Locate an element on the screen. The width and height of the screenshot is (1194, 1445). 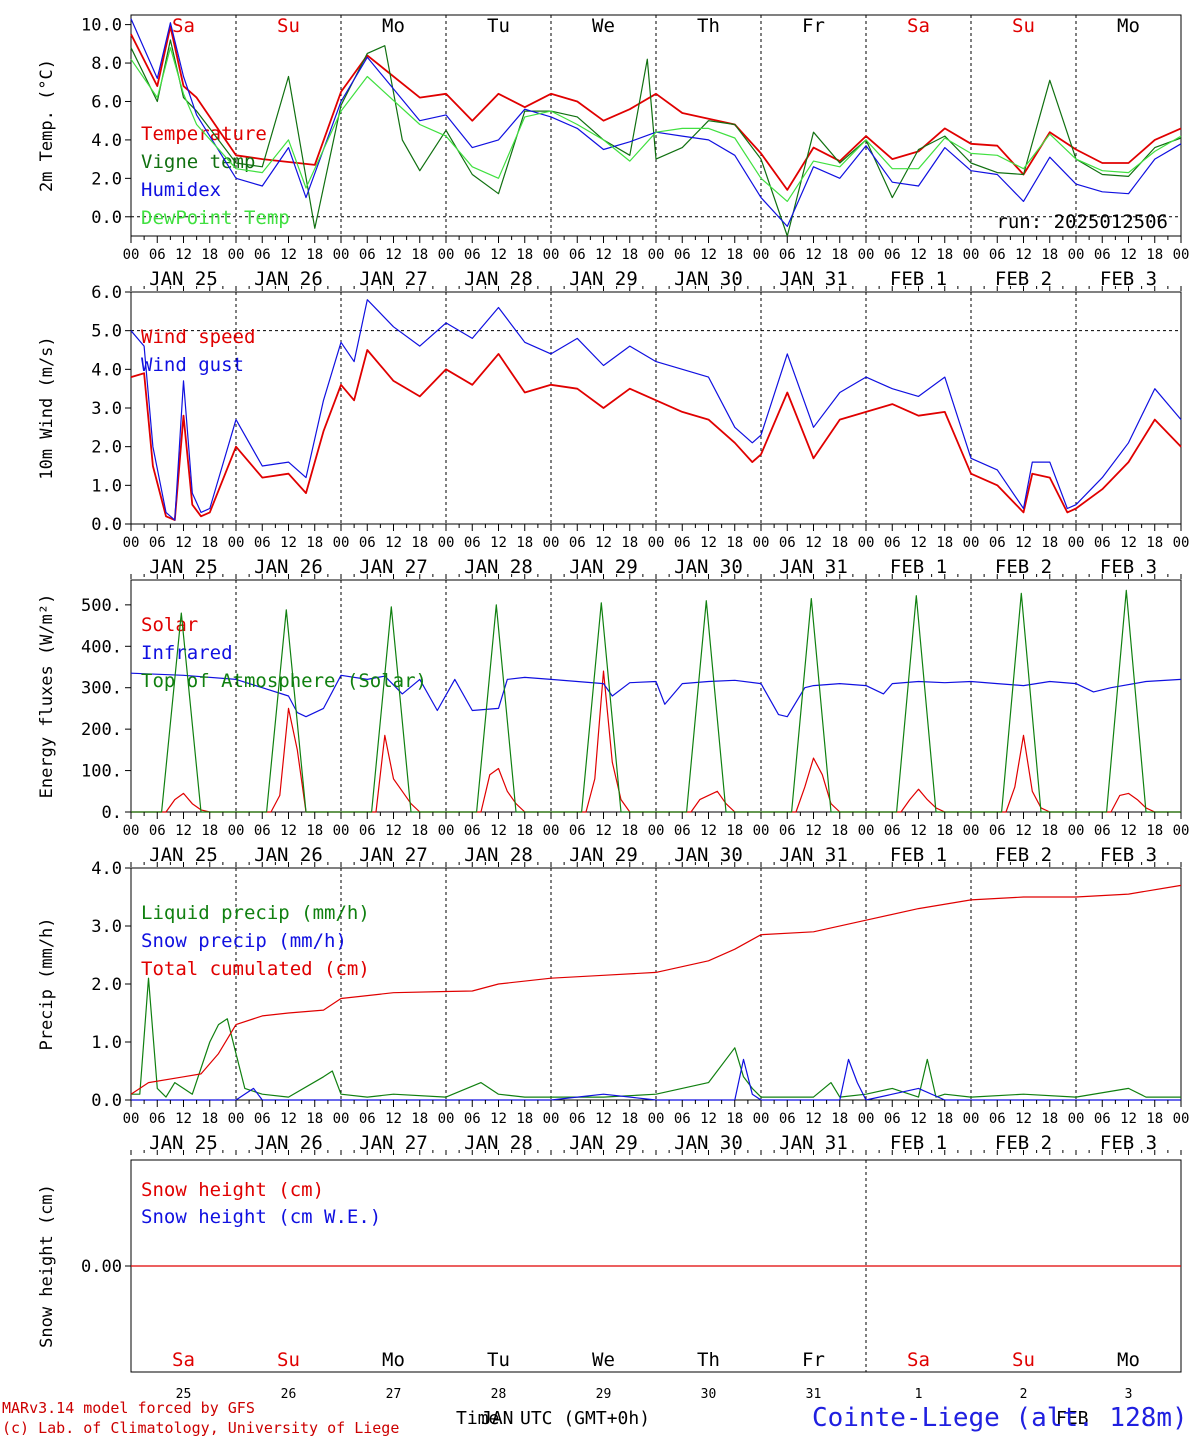
y-tick-label: 3.0 is located at coordinates (106, 927).